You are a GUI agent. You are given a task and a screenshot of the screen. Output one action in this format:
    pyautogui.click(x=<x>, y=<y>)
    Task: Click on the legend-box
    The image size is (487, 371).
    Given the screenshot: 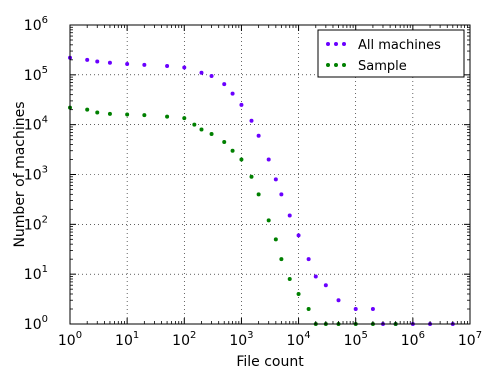 What is the action you would take?
    pyautogui.click(x=391, y=53)
    